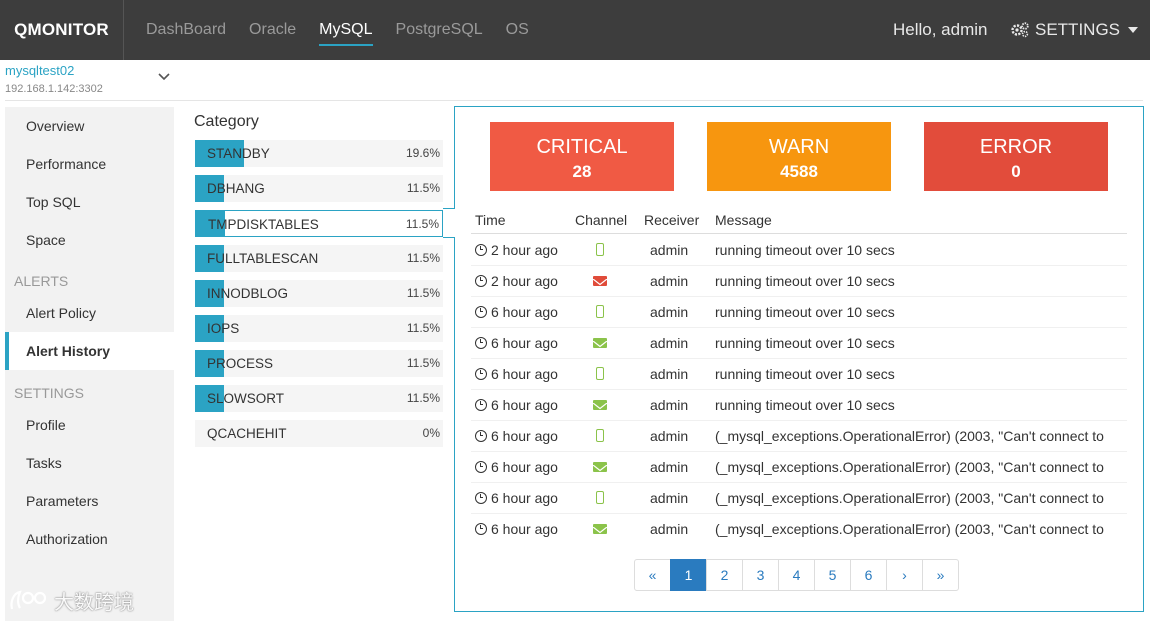  I want to click on page-button: 4, so click(796, 575).